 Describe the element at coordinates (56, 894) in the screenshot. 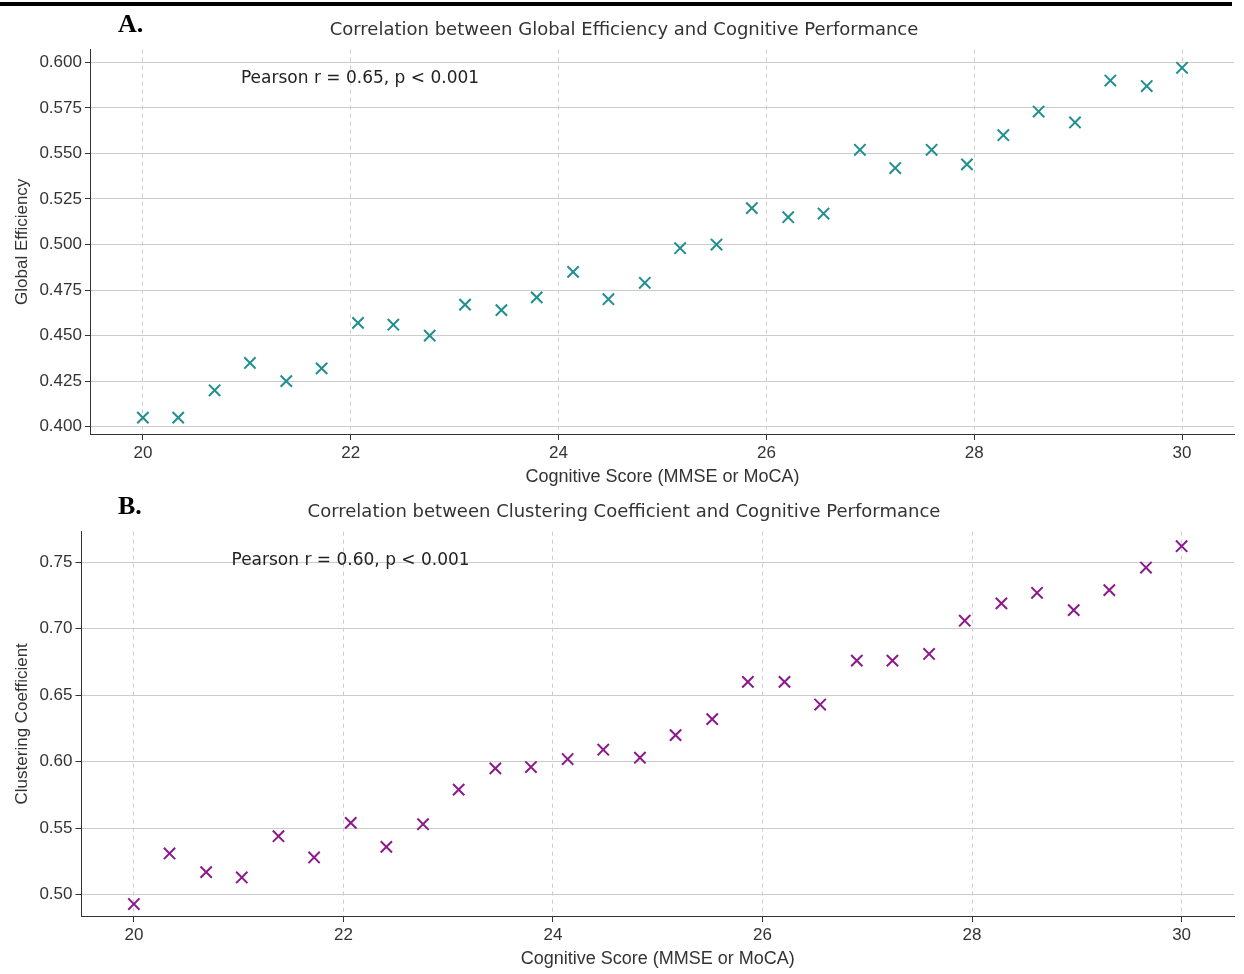

I see `y-tick-label: 0.50` at that location.